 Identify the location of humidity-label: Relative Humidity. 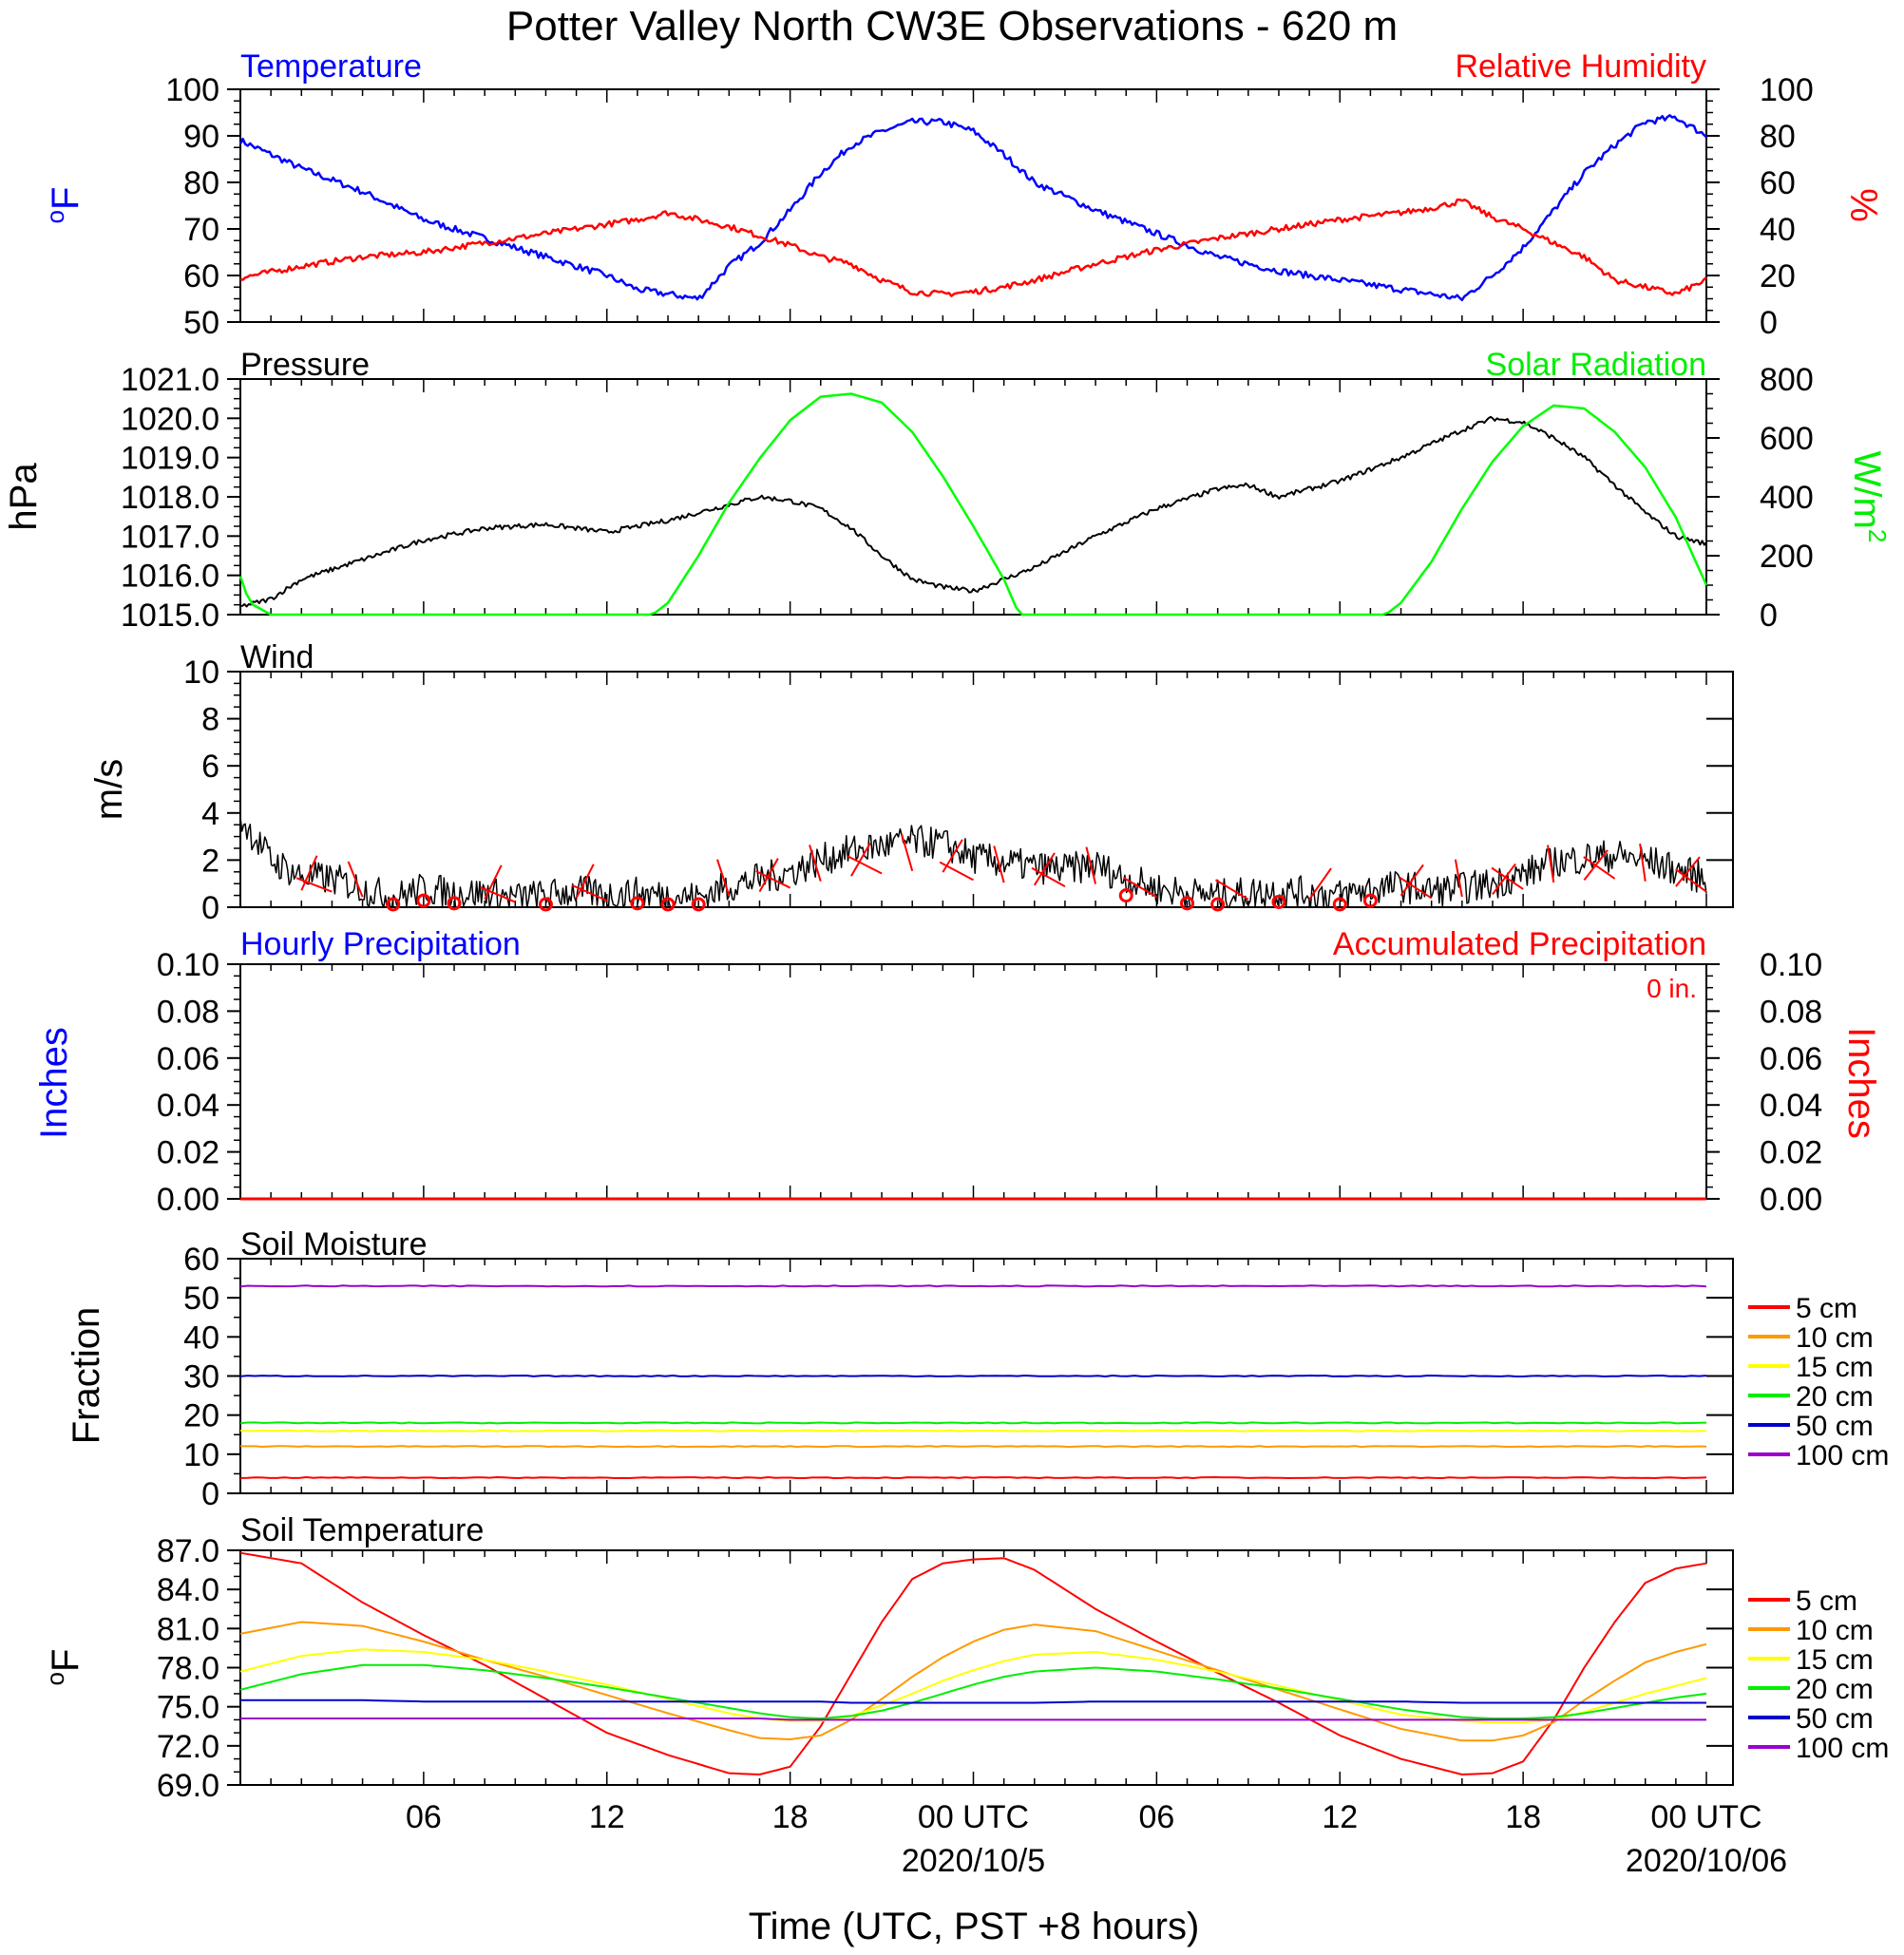
(1580, 66).